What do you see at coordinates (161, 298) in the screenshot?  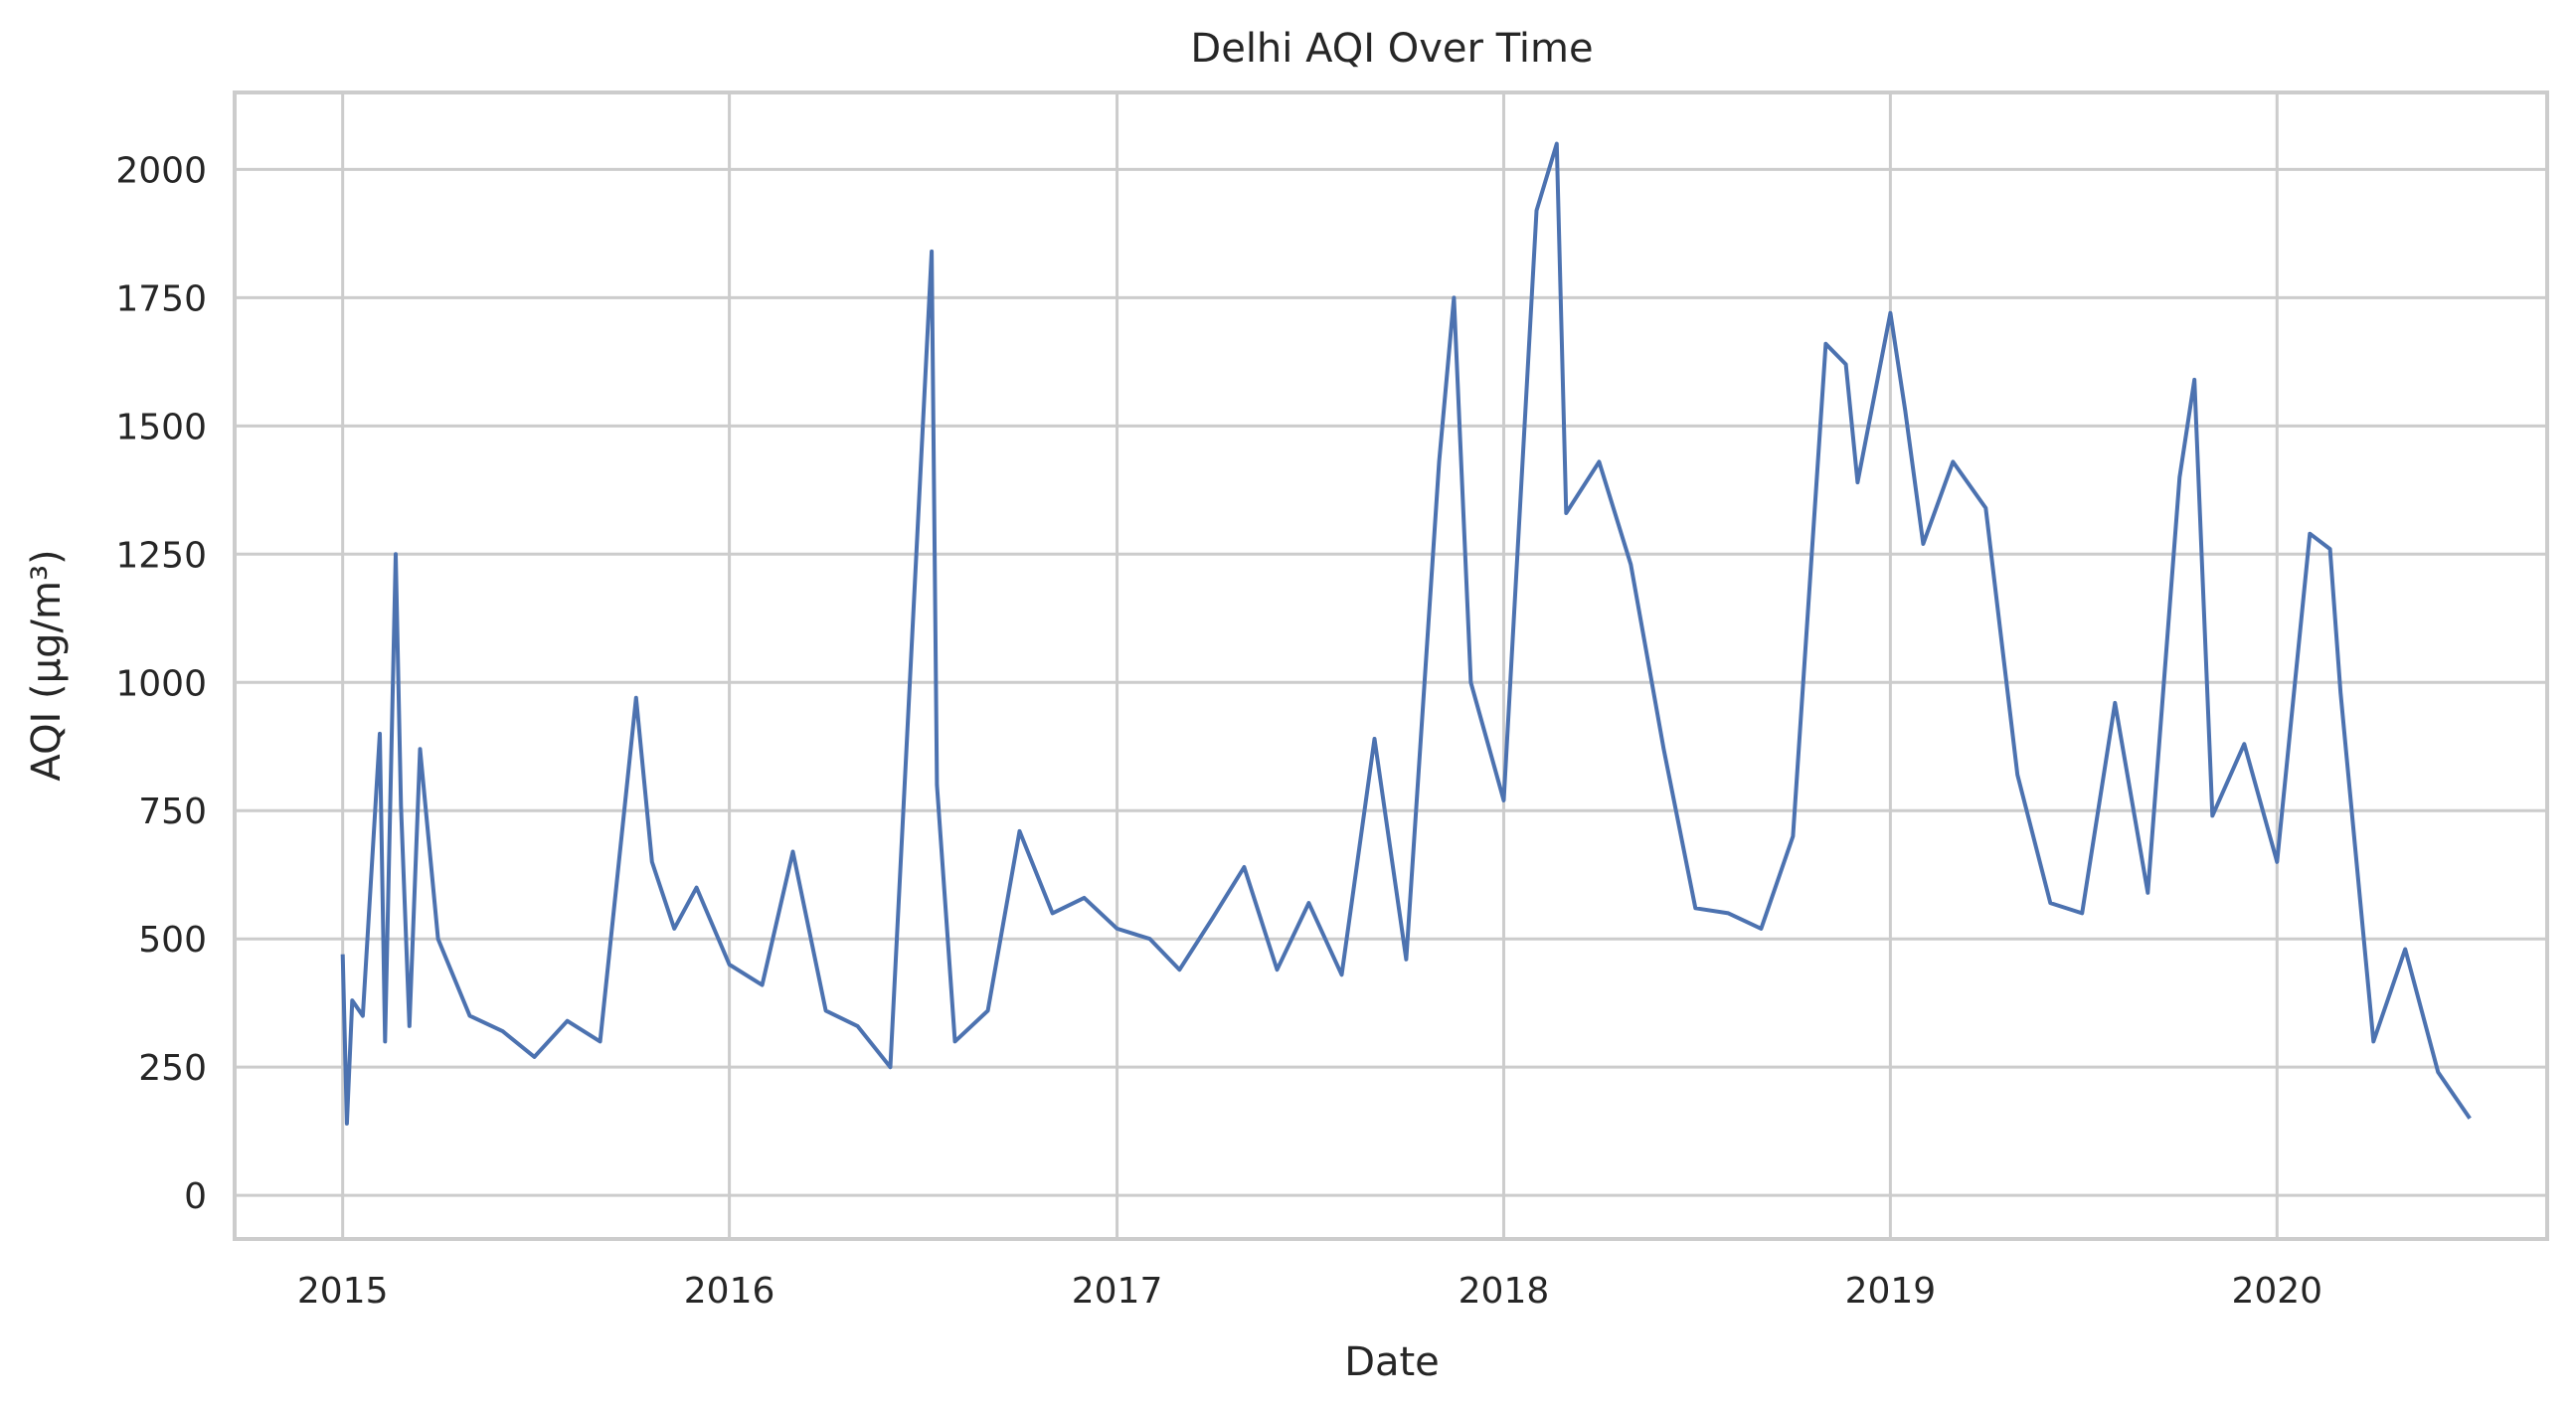 I see `y-tick-label: 1750` at bounding box center [161, 298].